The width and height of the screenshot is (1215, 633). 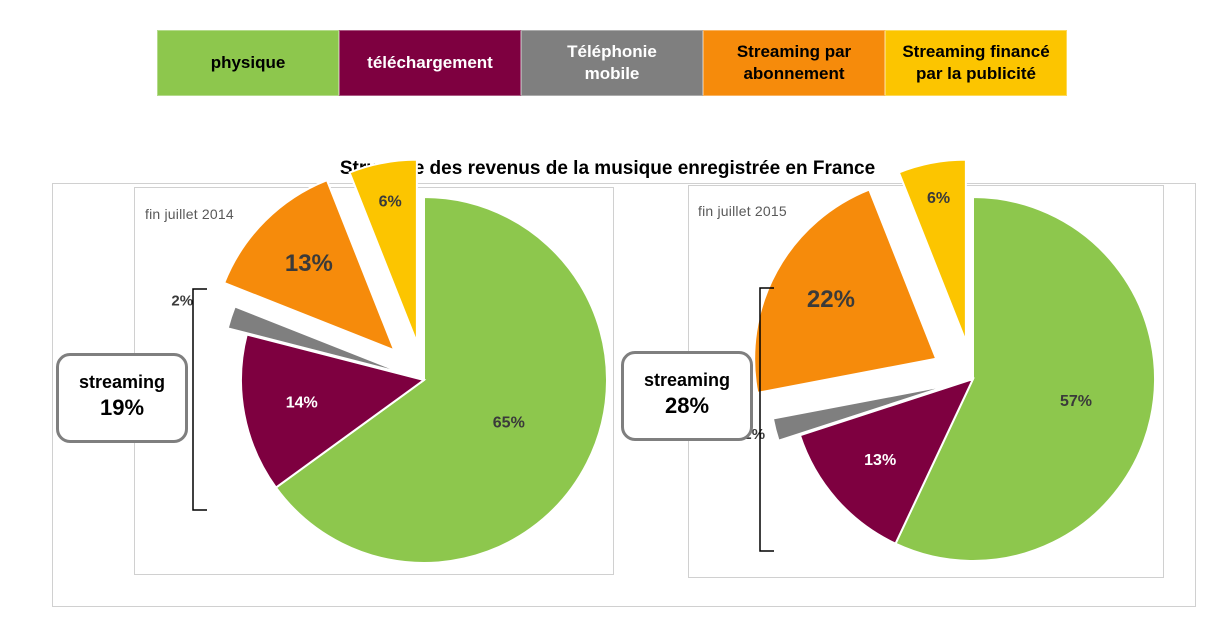 What do you see at coordinates (509, 422) in the screenshot?
I see `pie-slice-label: 65%` at bounding box center [509, 422].